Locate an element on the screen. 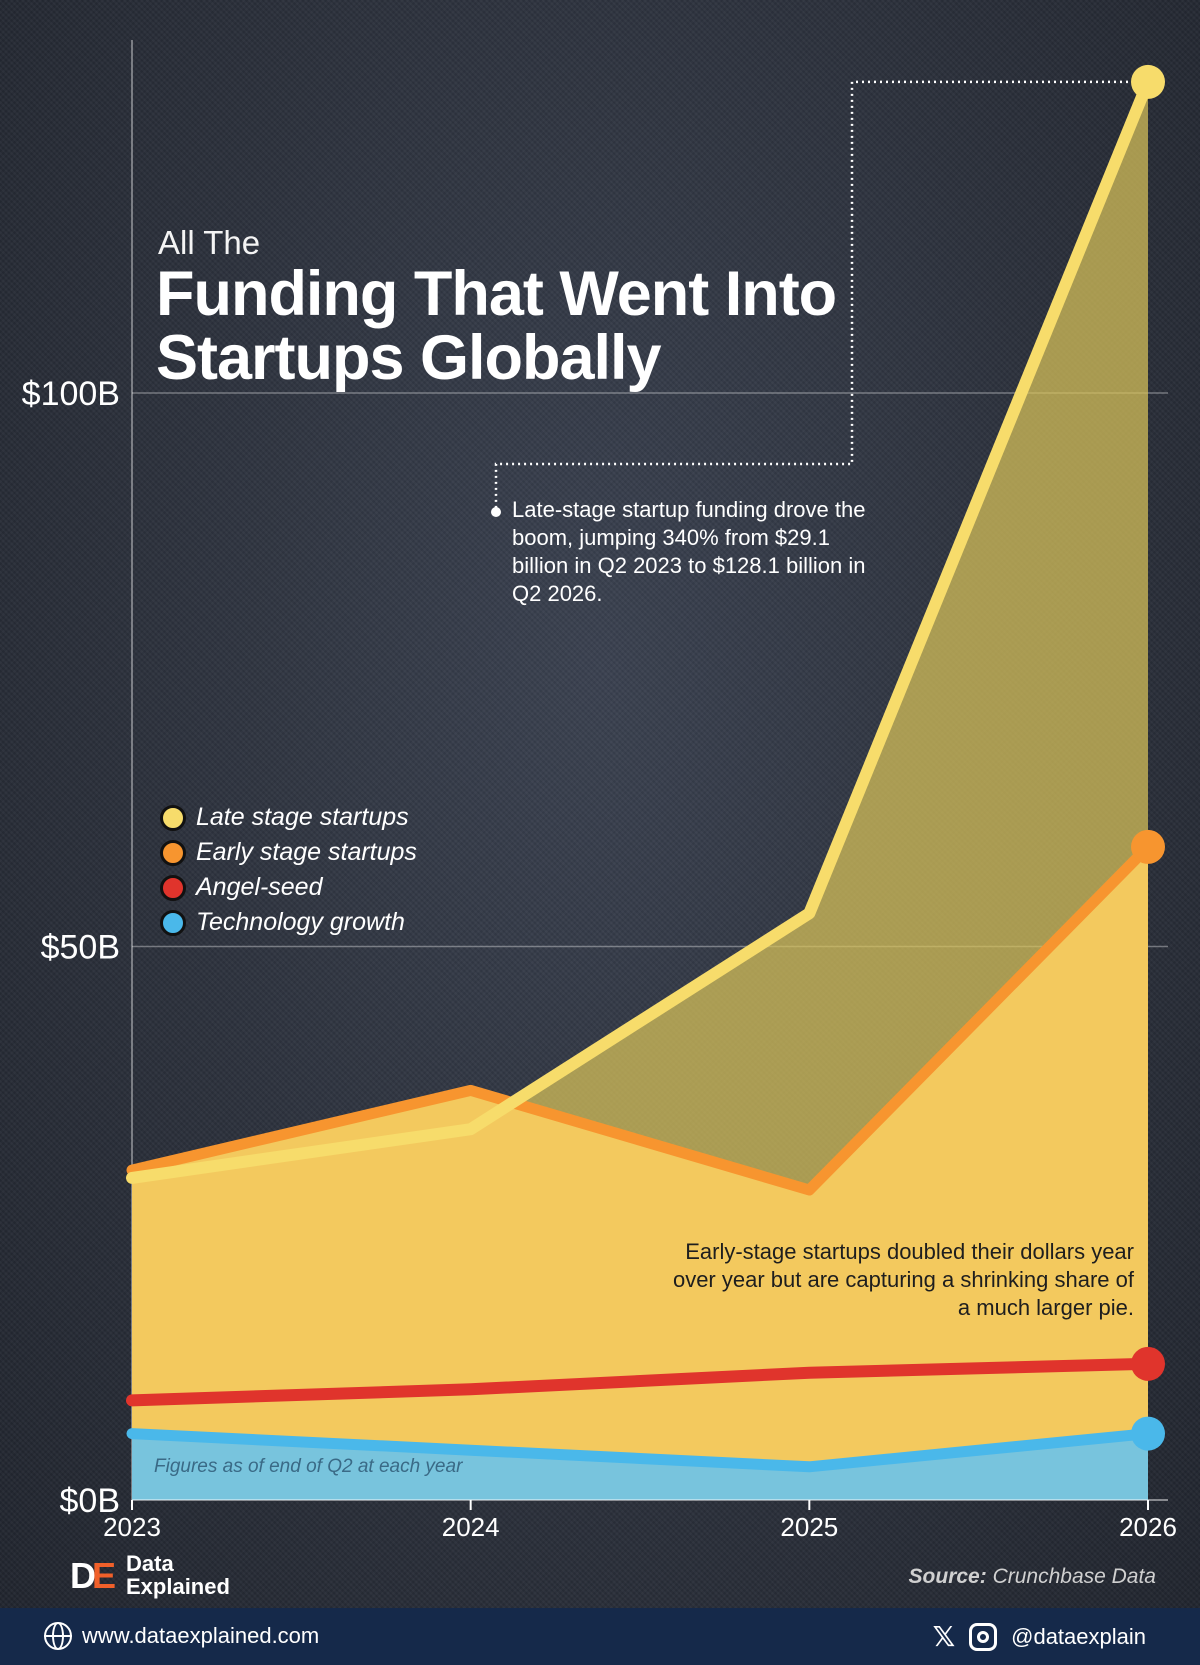  y-tick-label: $50B is located at coordinates (80, 948).